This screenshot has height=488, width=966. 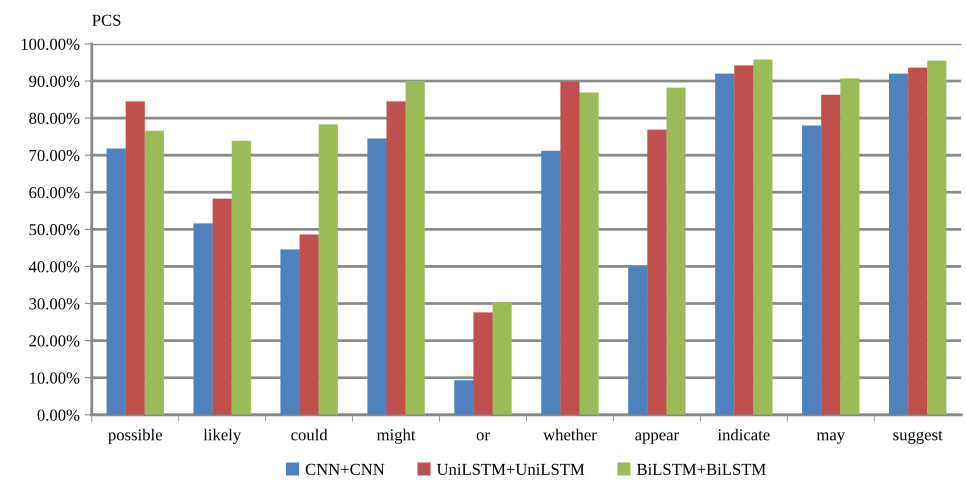 What do you see at coordinates (54, 118) in the screenshot?
I see `y-tick-label: 80.00%` at bounding box center [54, 118].